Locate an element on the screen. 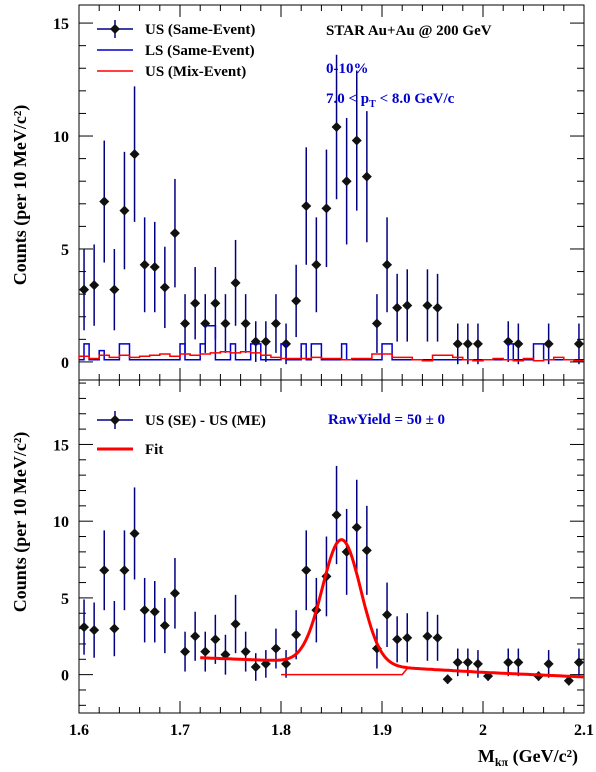 The width and height of the screenshot is (596, 772). legend-label-ls-same: LS (Same-Event) is located at coordinates (200, 51).